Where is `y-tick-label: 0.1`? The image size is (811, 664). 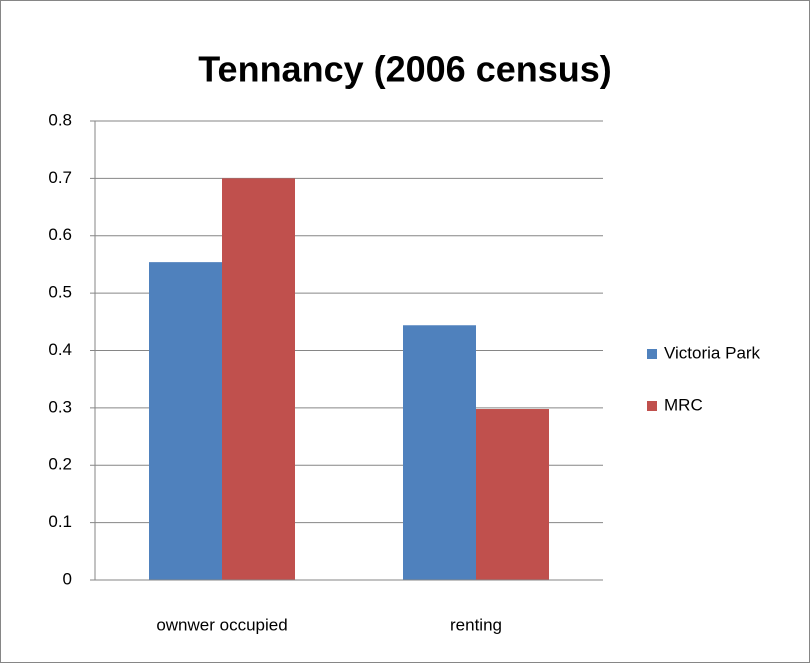
y-tick-label: 0.1 is located at coordinates (60, 521).